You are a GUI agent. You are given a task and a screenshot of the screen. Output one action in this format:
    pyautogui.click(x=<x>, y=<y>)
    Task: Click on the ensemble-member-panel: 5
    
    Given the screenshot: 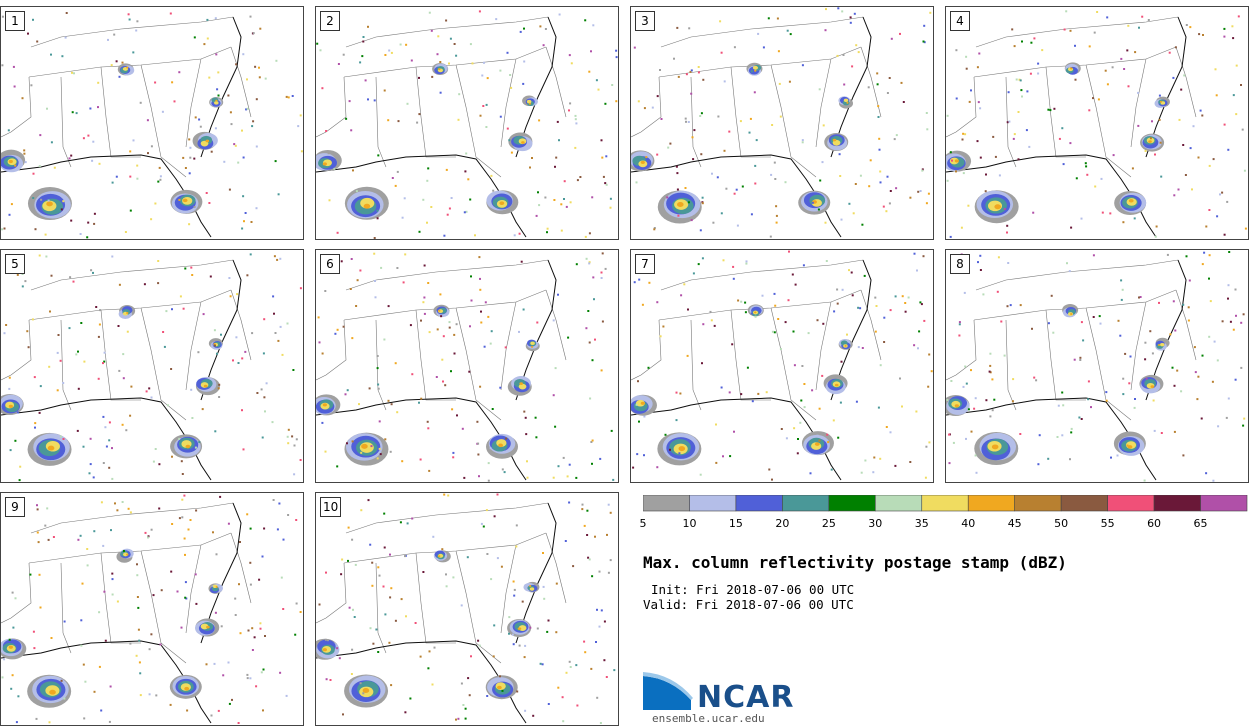 What is the action you would take?
    pyautogui.click(x=152, y=366)
    